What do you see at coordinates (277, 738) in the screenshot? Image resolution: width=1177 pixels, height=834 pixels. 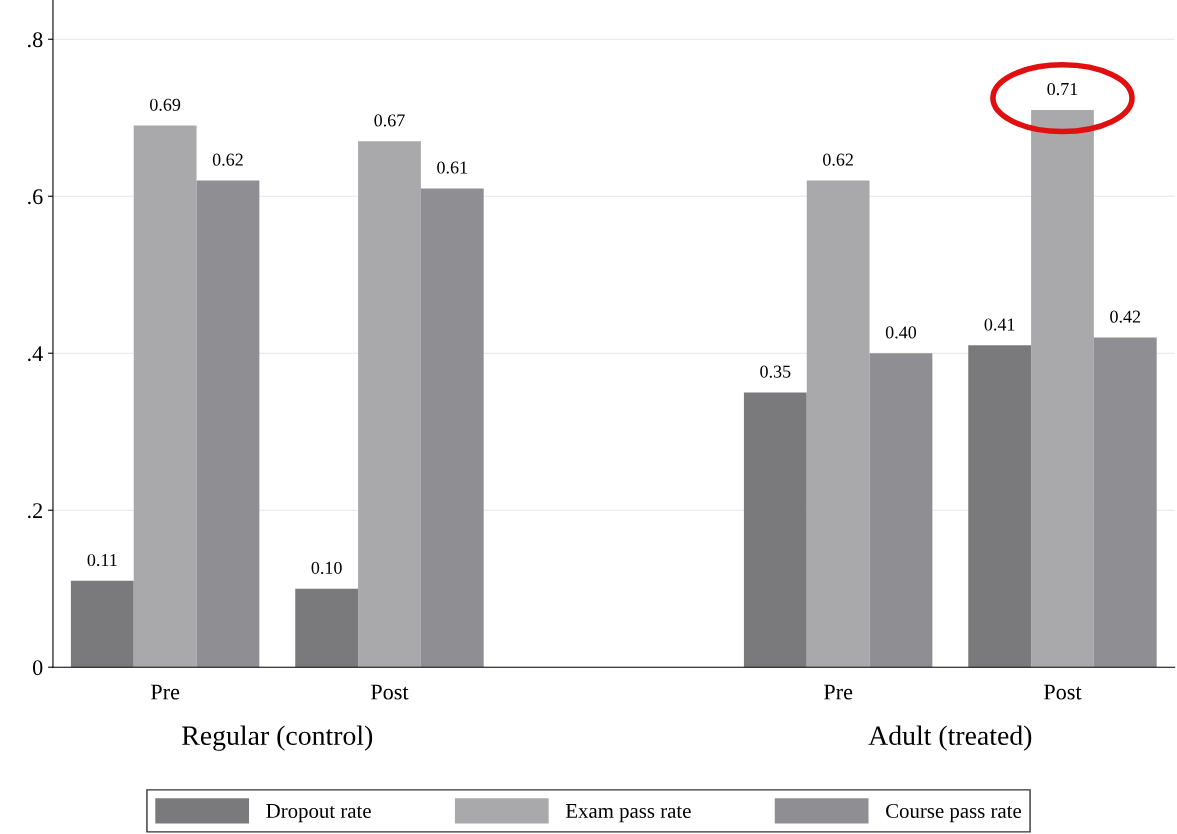 I see `text: Regular (control)` at bounding box center [277, 738].